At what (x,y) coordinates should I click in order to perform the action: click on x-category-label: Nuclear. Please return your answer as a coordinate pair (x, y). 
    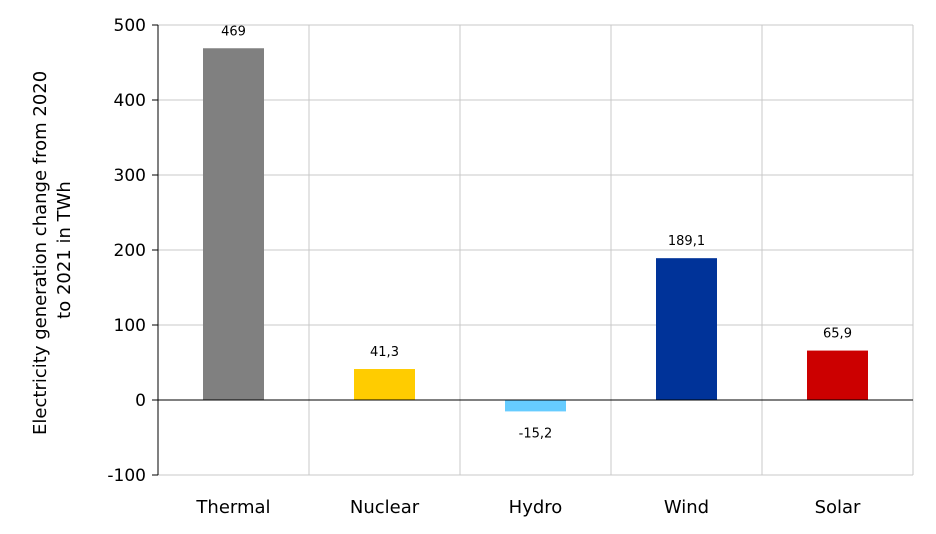
    Looking at the image, I should click on (385, 507).